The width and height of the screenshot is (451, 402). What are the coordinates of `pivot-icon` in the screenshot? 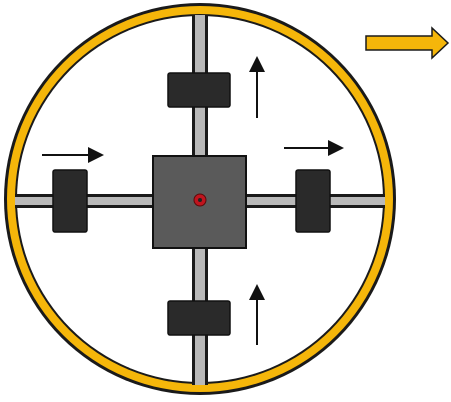 It's located at (200, 200).